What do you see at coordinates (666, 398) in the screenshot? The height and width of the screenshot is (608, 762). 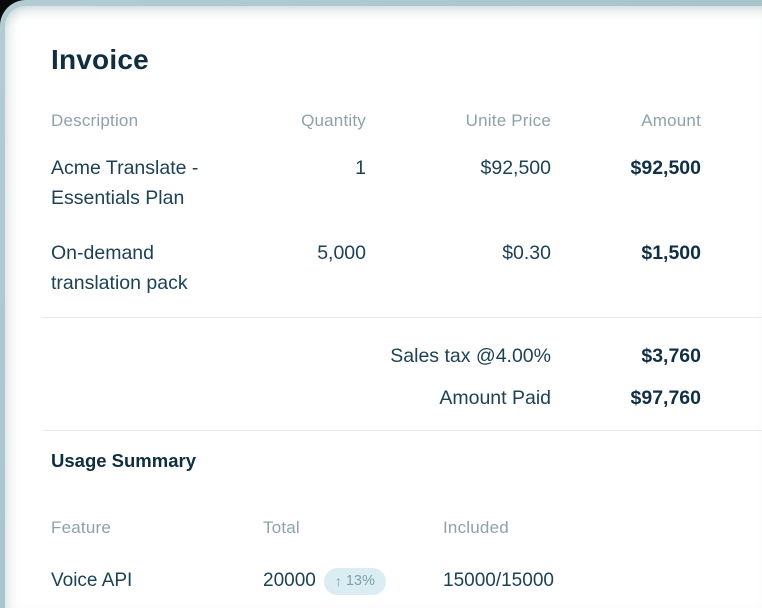 I see `amount-paid-value: $97,760` at bounding box center [666, 398].